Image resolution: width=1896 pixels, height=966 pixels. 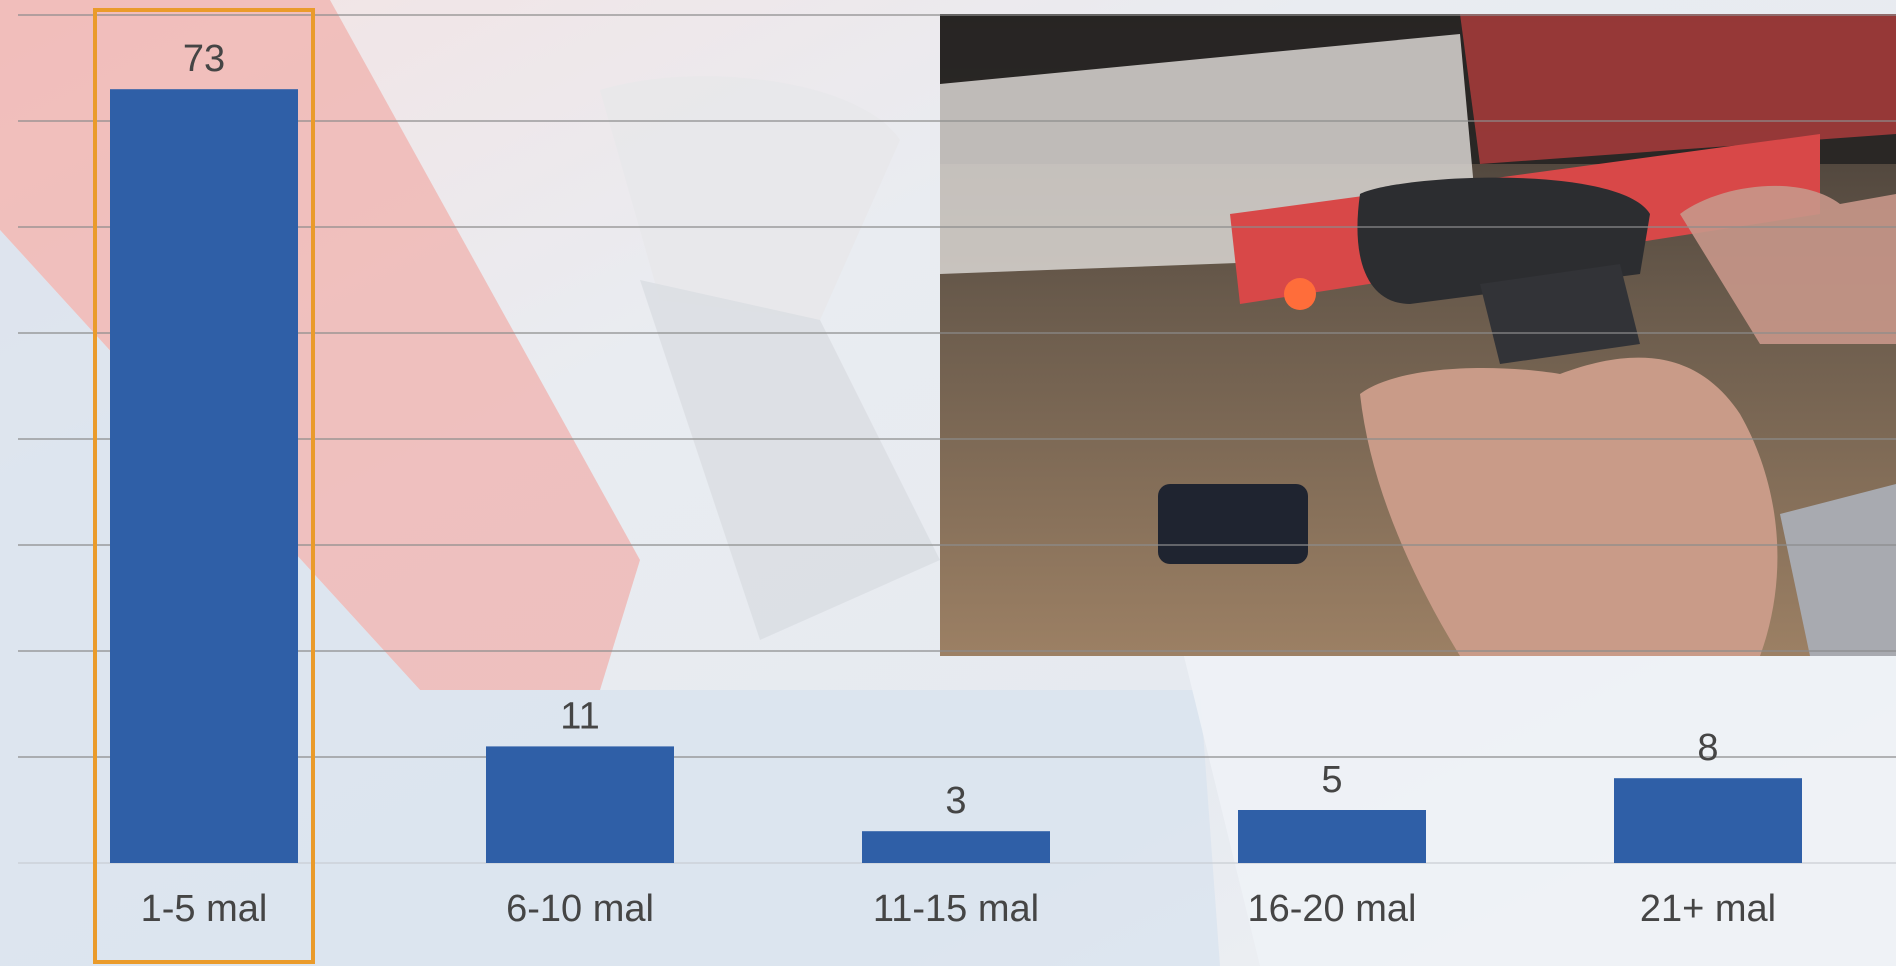 I want to click on category-label-3: 11-15 mal, so click(x=956, y=909).